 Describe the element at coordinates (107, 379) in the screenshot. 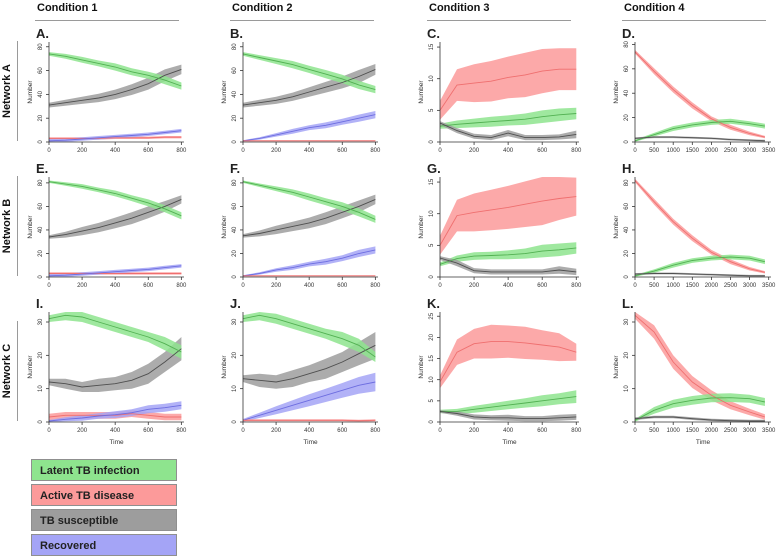

I see `chart-I: 0 200 400 600 800 0 10 20 30 Number Time` at that location.